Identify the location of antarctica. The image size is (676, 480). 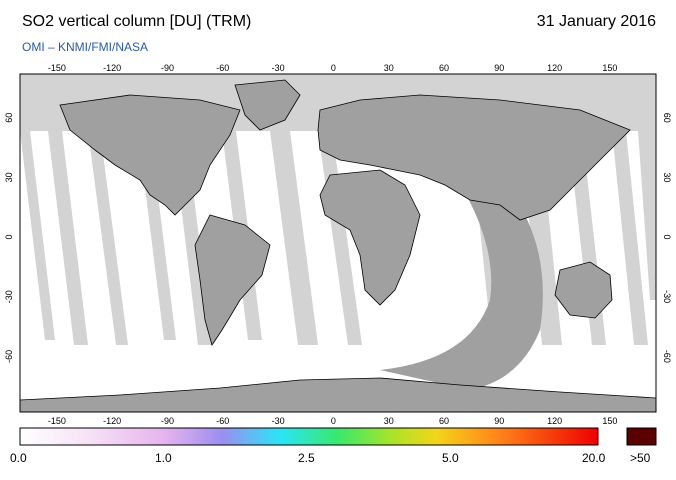
(338, 394).